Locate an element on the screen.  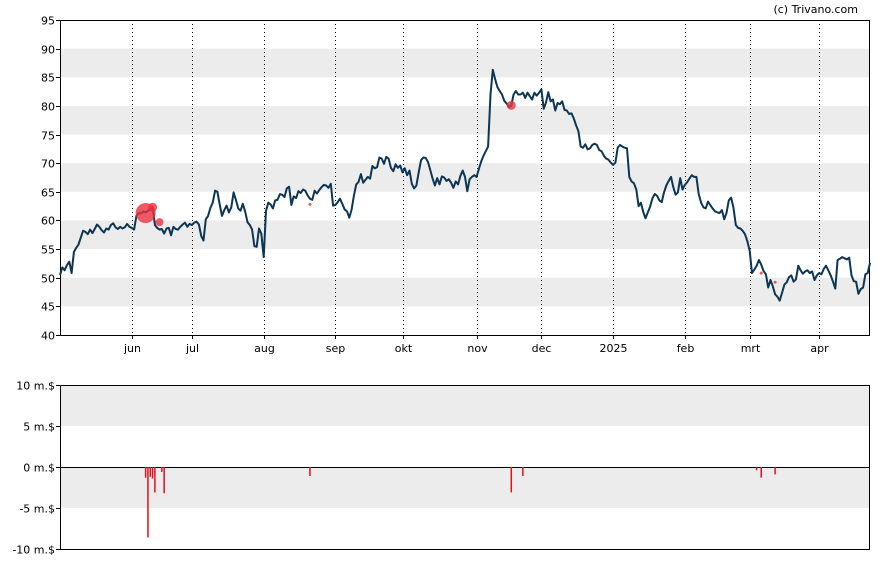
price-tick-label: 65 is located at coordinates (48, 193).